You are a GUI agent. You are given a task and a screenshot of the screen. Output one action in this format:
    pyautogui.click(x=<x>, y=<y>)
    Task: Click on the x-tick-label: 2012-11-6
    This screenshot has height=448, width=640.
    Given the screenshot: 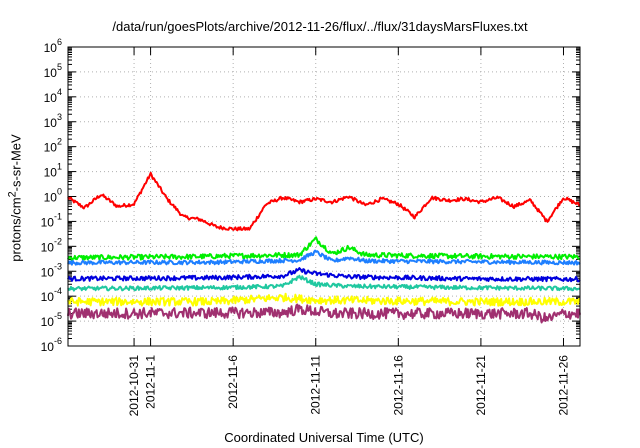 What is the action you would take?
    pyautogui.click(x=233, y=382)
    